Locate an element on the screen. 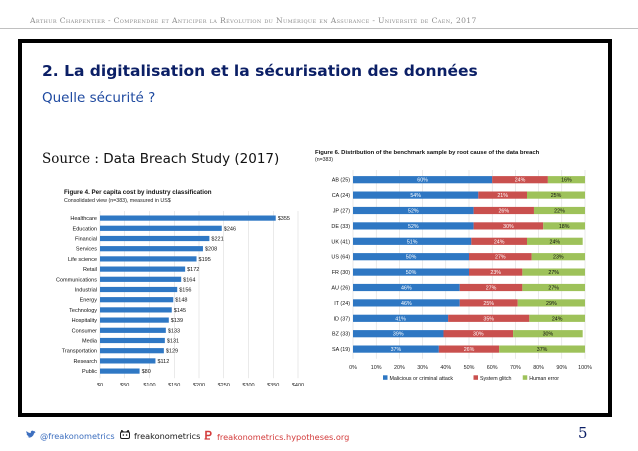  source-line: Source : Data Breach Study (2017) is located at coordinates (160, 159).